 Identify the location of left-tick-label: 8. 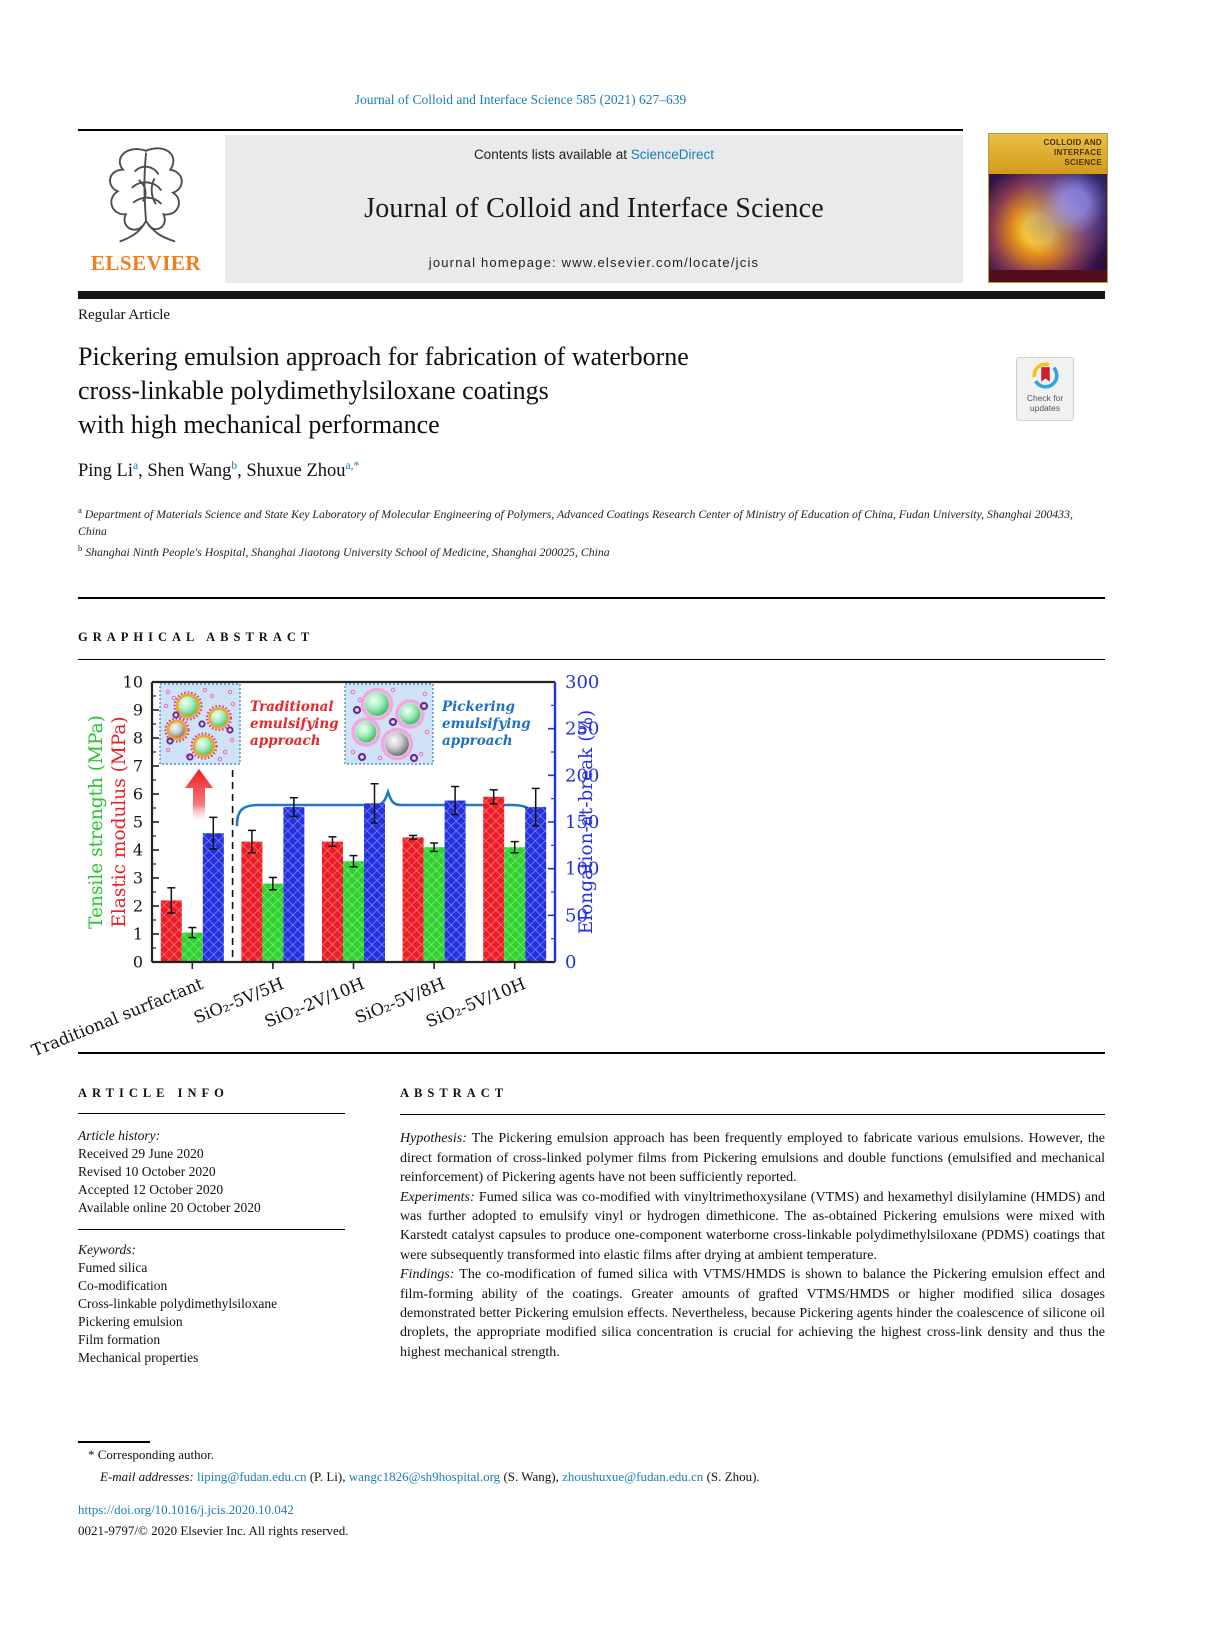
(138, 738).